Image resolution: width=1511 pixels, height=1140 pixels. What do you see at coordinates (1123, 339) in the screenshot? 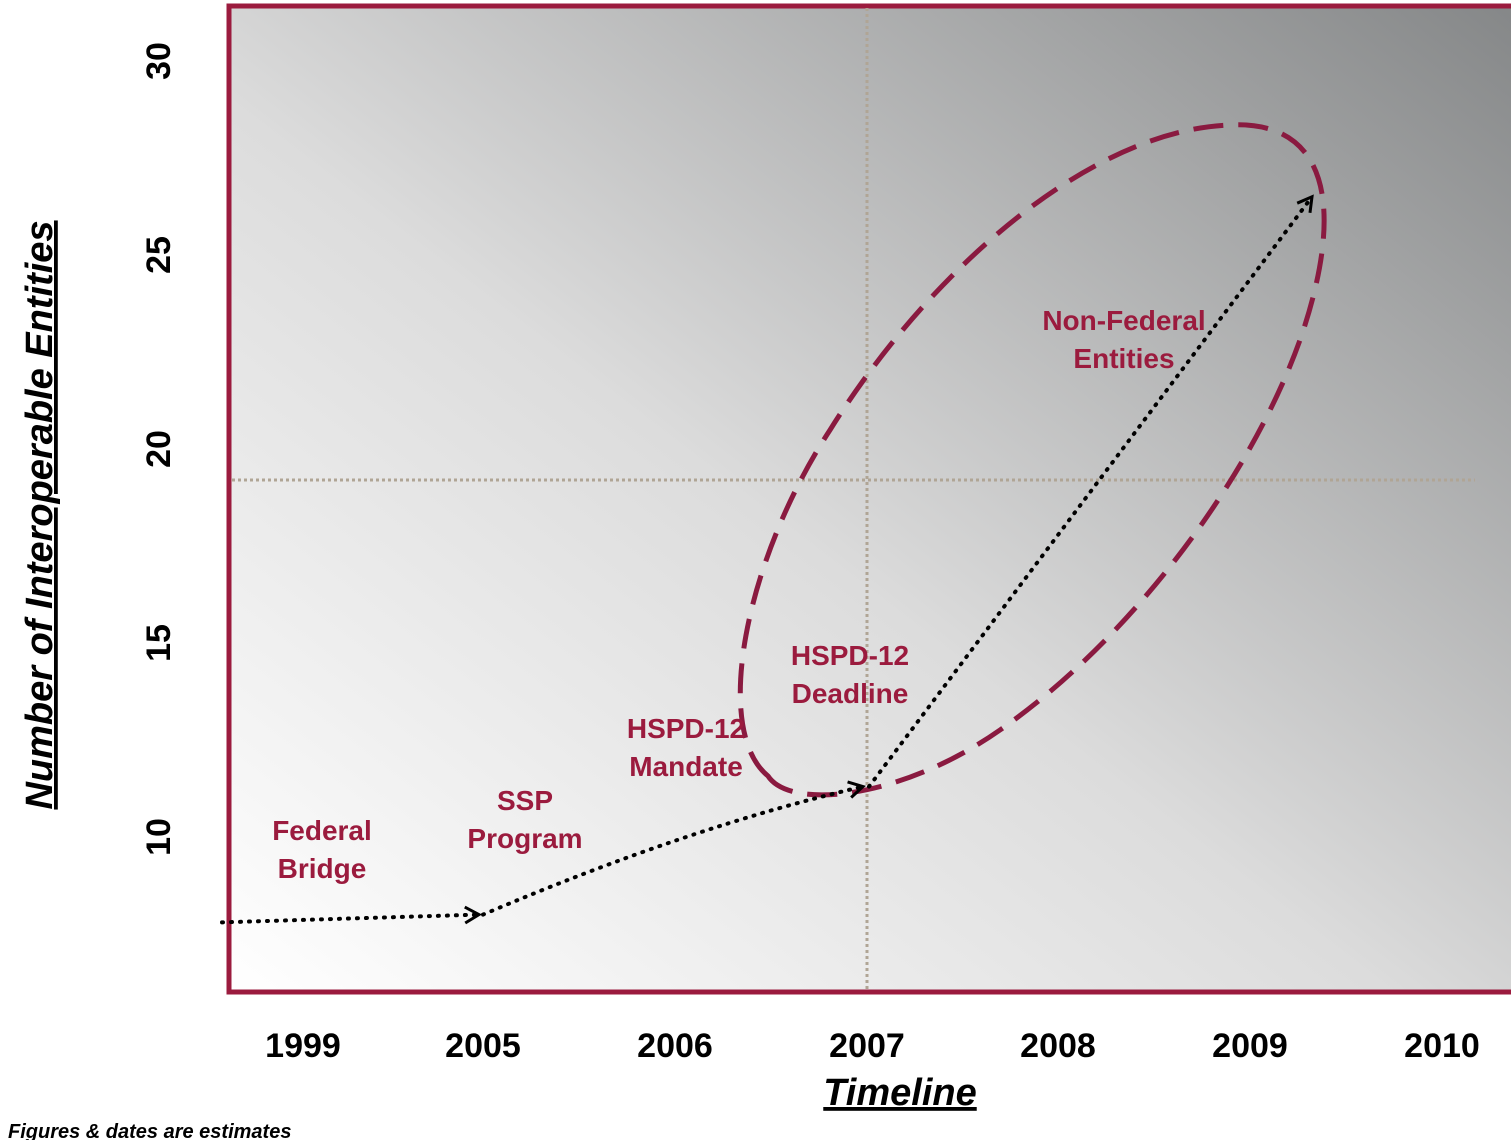
I see `annotation-label: Non-Federal Entities` at bounding box center [1123, 339].